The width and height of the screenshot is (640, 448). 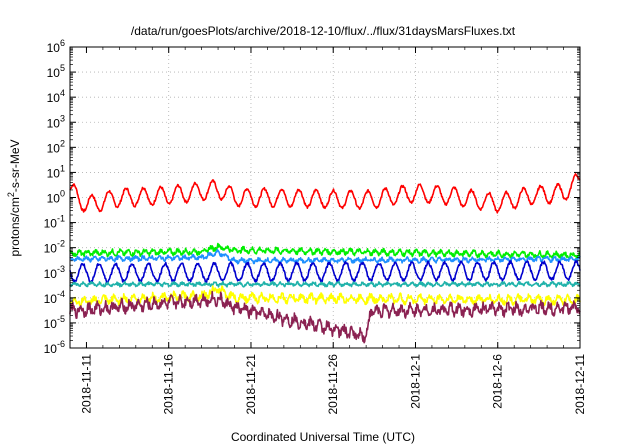 What do you see at coordinates (56, 146) in the screenshot?
I see `y-tick-label: 10²` at bounding box center [56, 146].